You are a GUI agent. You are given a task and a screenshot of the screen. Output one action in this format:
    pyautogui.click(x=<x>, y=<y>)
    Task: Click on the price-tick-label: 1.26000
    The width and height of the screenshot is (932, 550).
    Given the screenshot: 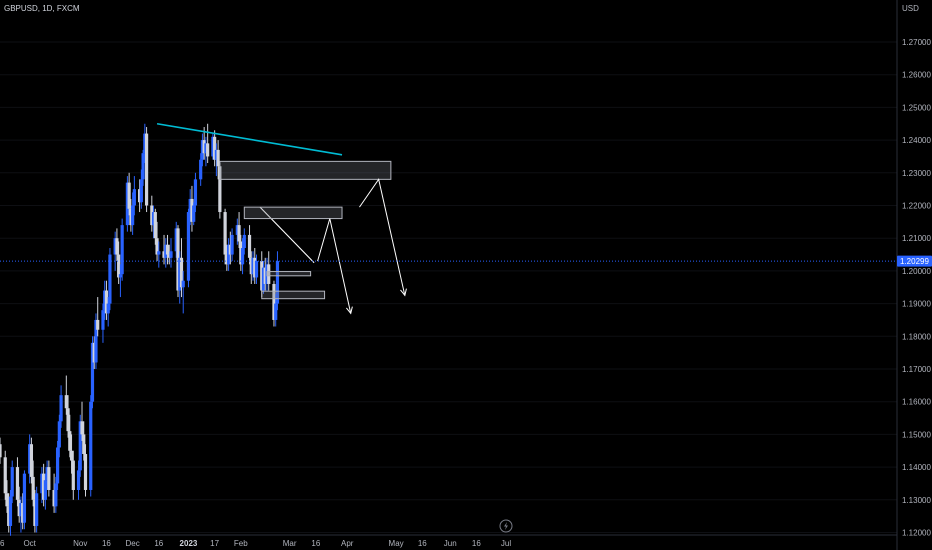 What is the action you would take?
    pyautogui.click(x=916, y=75)
    